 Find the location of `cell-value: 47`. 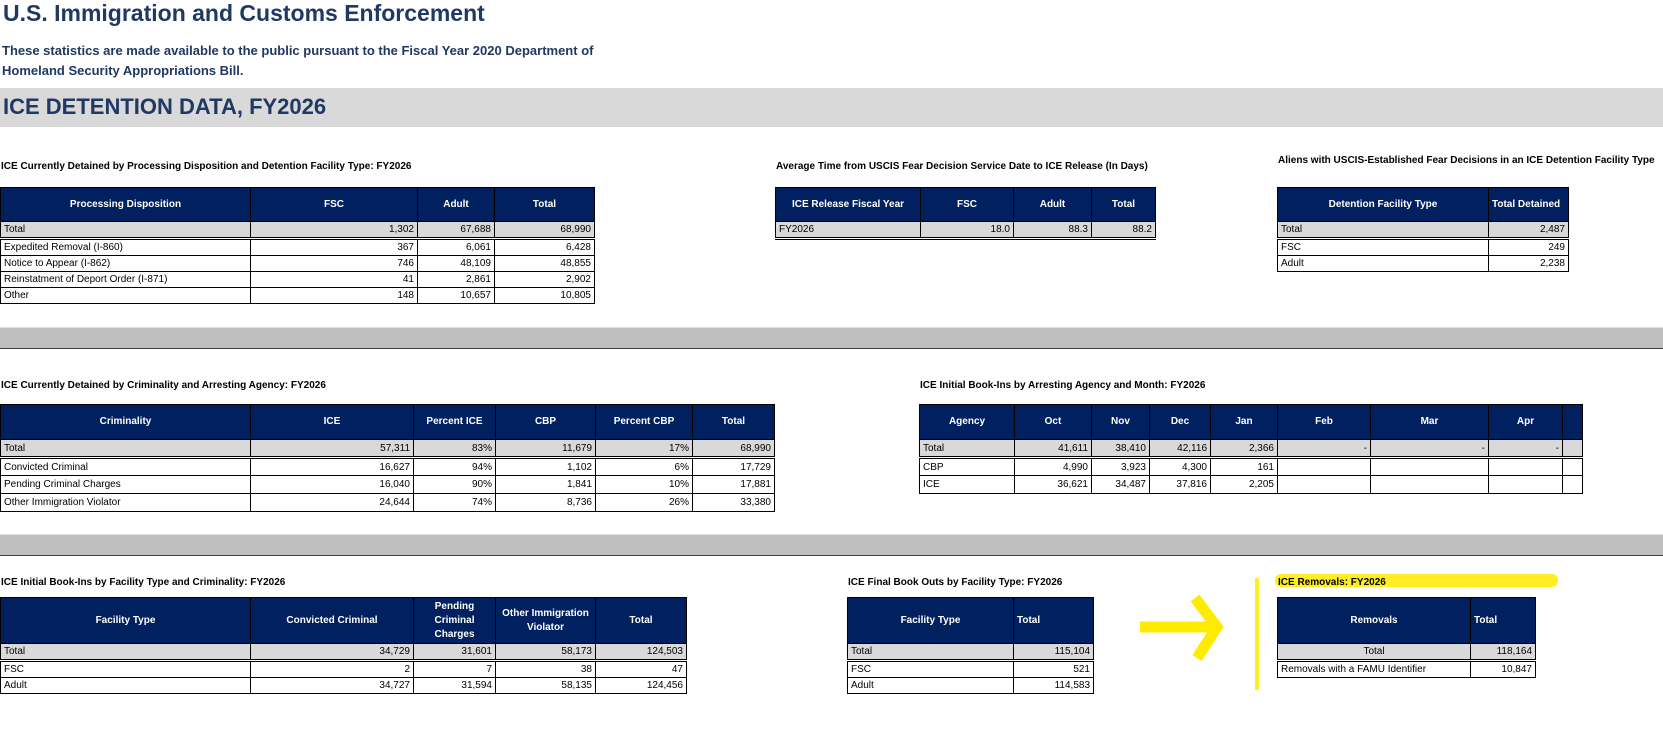

cell-value: 47 is located at coordinates (641, 669).